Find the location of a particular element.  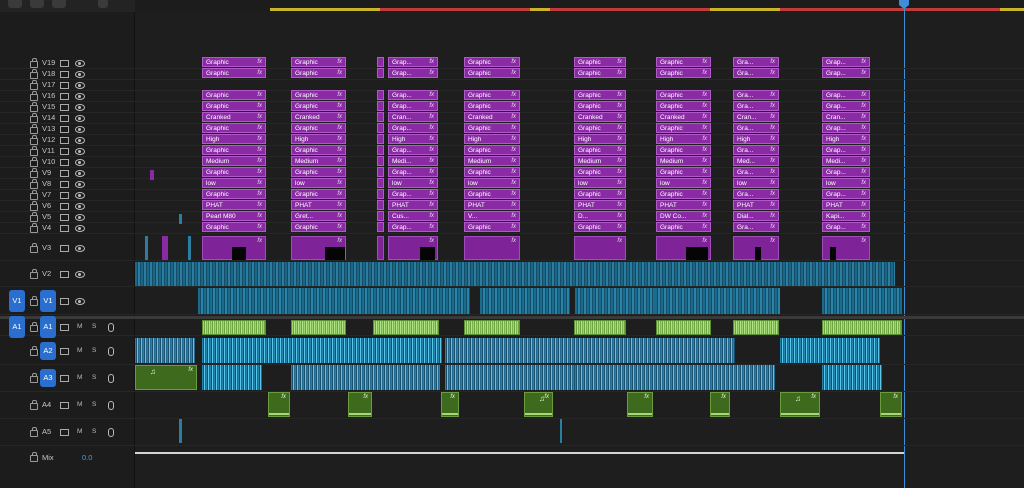

solo-button: S is located at coordinates (94, 350).